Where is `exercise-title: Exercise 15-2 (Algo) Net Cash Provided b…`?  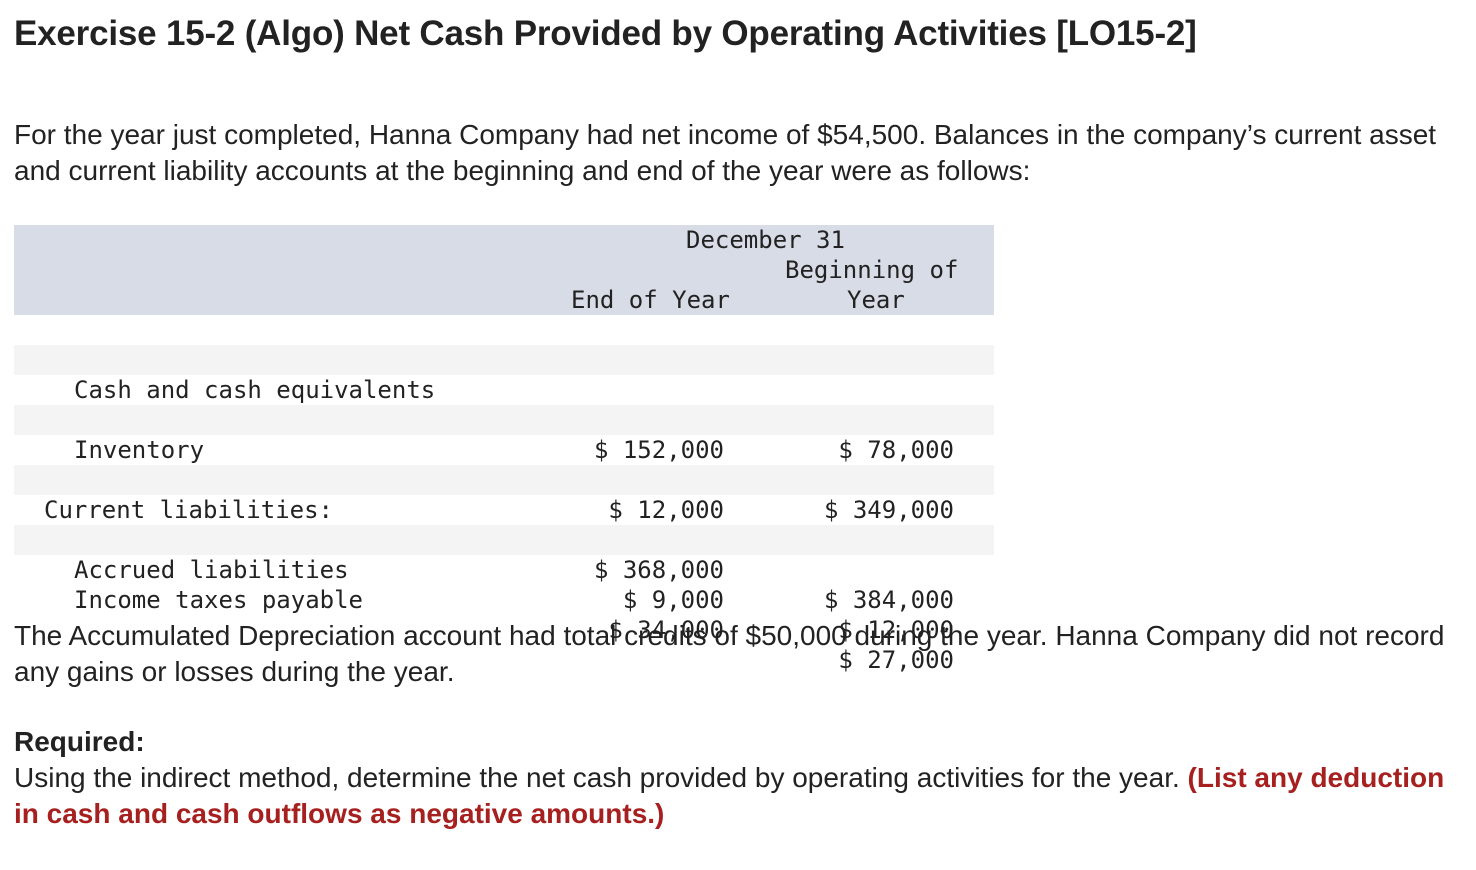 exercise-title: Exercise 15-2 (Algo) Net Cash Provided b… is located at coordinates (605, 33).